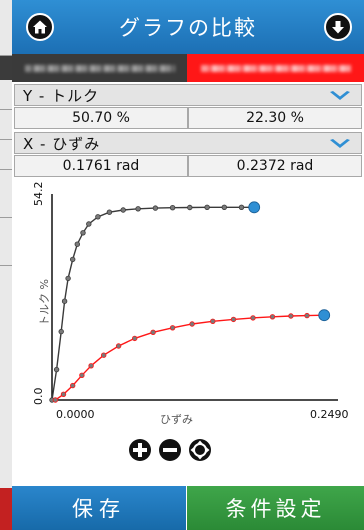  What do you see at coordinates (188, 143) in the screenshot?
I see `x-axis-selector: X - ひずみ` at bounding box center [188, 143].